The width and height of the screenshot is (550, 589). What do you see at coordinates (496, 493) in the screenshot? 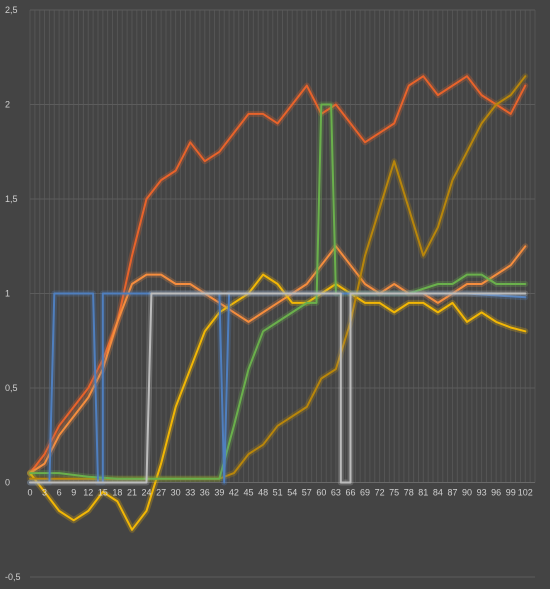
I see `x-tick-label: 96` at bounding box center [496, 493].